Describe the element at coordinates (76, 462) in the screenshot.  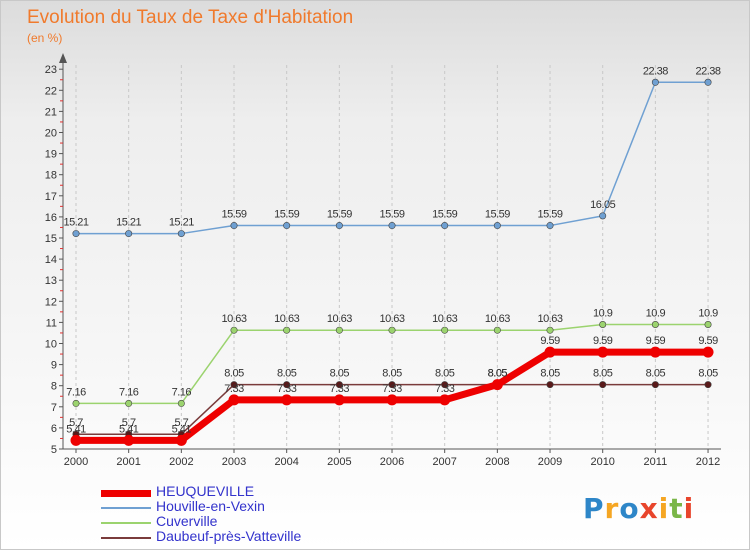
I see `x-tick-label: 2000` at that location.